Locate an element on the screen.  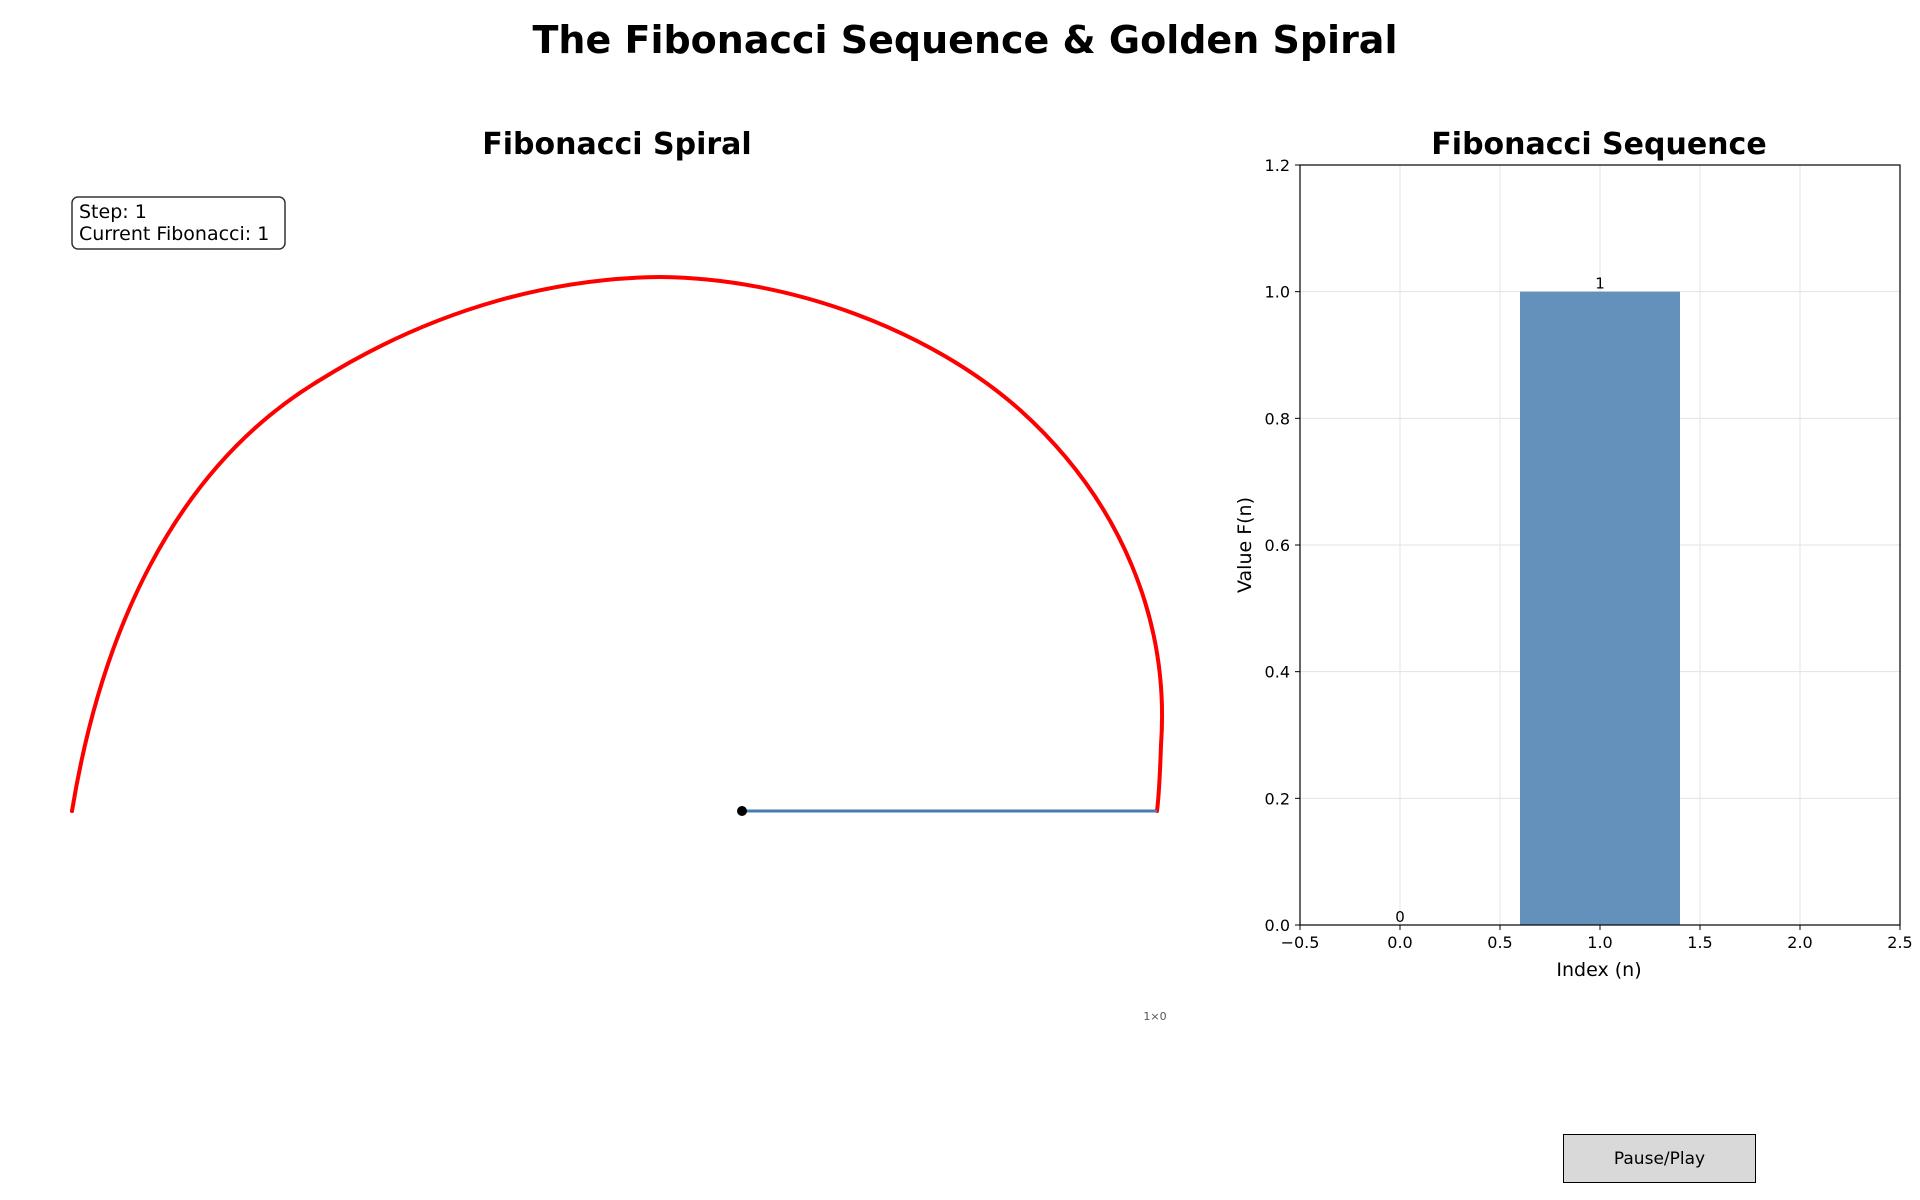
bar-chart-y-ticks: 0.0 0.2 0.4 0.6 0.8 1.0 1.2 is located at coordinates (1282, 545).